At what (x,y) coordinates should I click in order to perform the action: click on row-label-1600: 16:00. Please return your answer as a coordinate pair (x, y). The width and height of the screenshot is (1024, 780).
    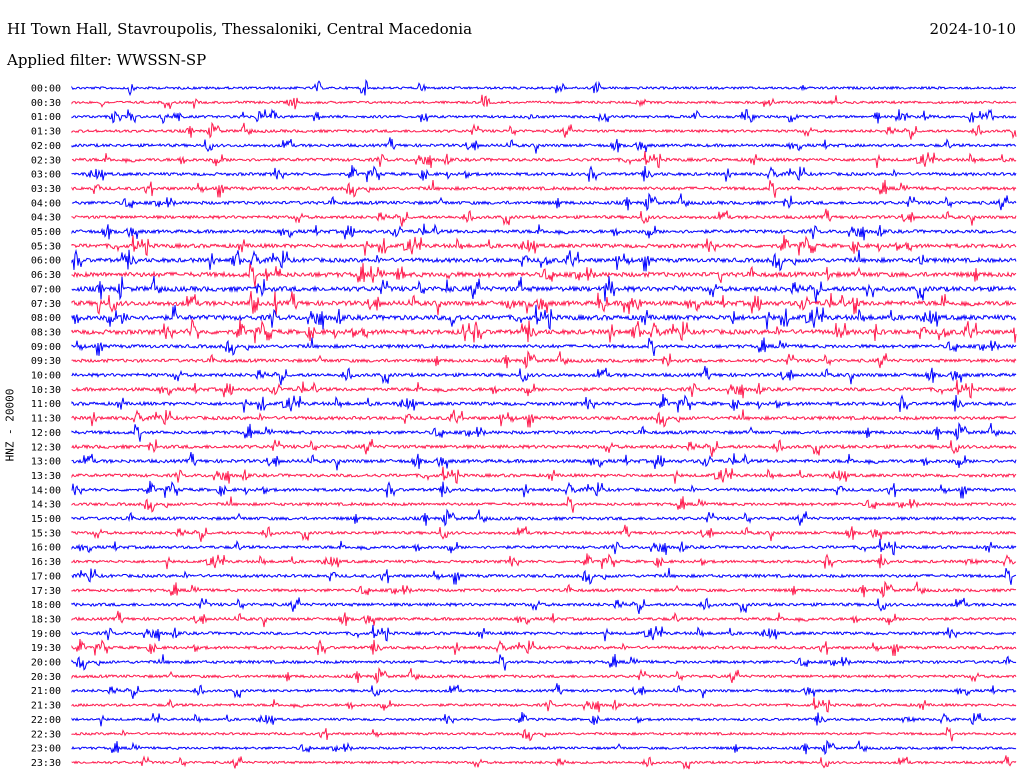
    Looking at the image, I should click on (46, 548).